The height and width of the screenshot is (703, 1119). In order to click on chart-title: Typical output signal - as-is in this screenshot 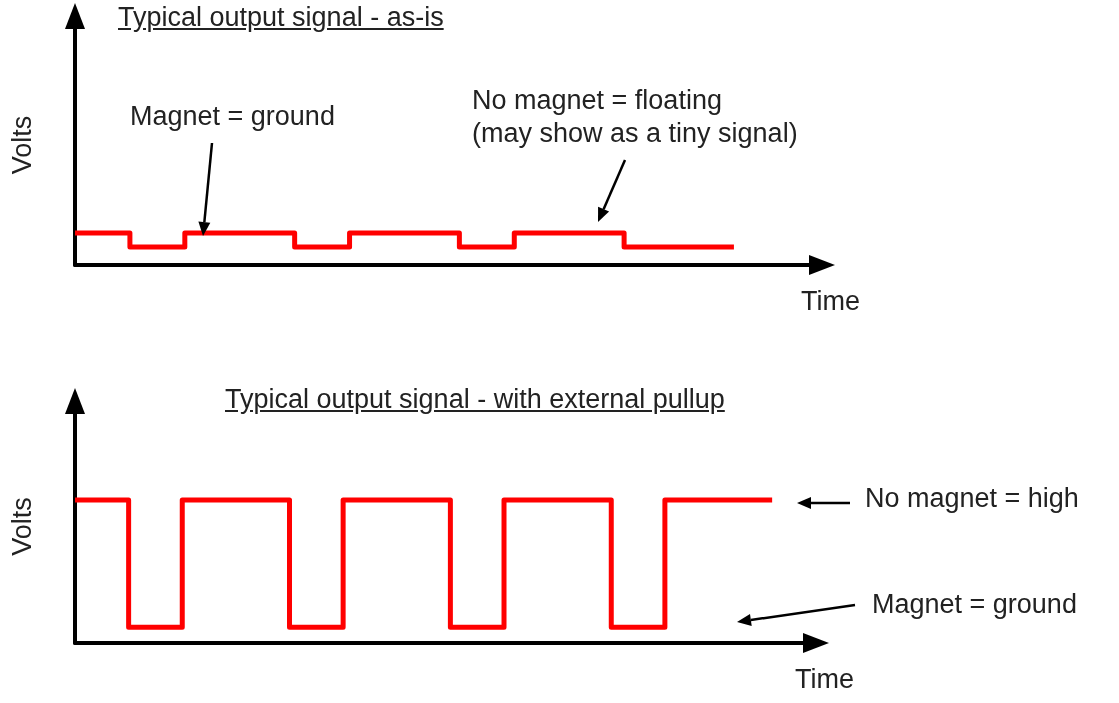, I will do `click(281, 17)`.